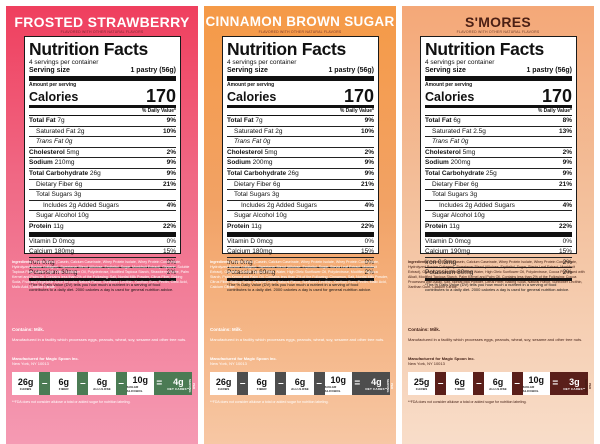  I want to click on total-sugars-row: Total Sugars 3g, so click(498, 195).